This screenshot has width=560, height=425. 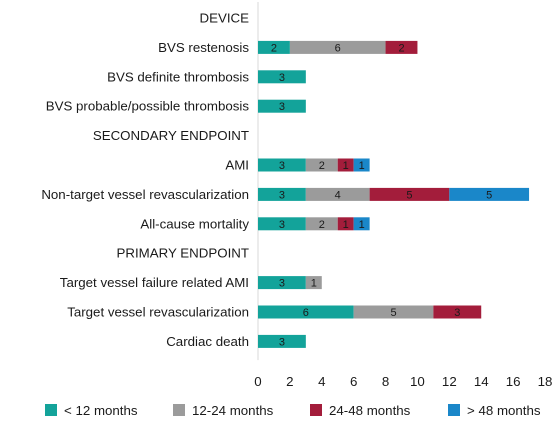 I want to click on x-tick-label: 6, so click(x=353, y=381).